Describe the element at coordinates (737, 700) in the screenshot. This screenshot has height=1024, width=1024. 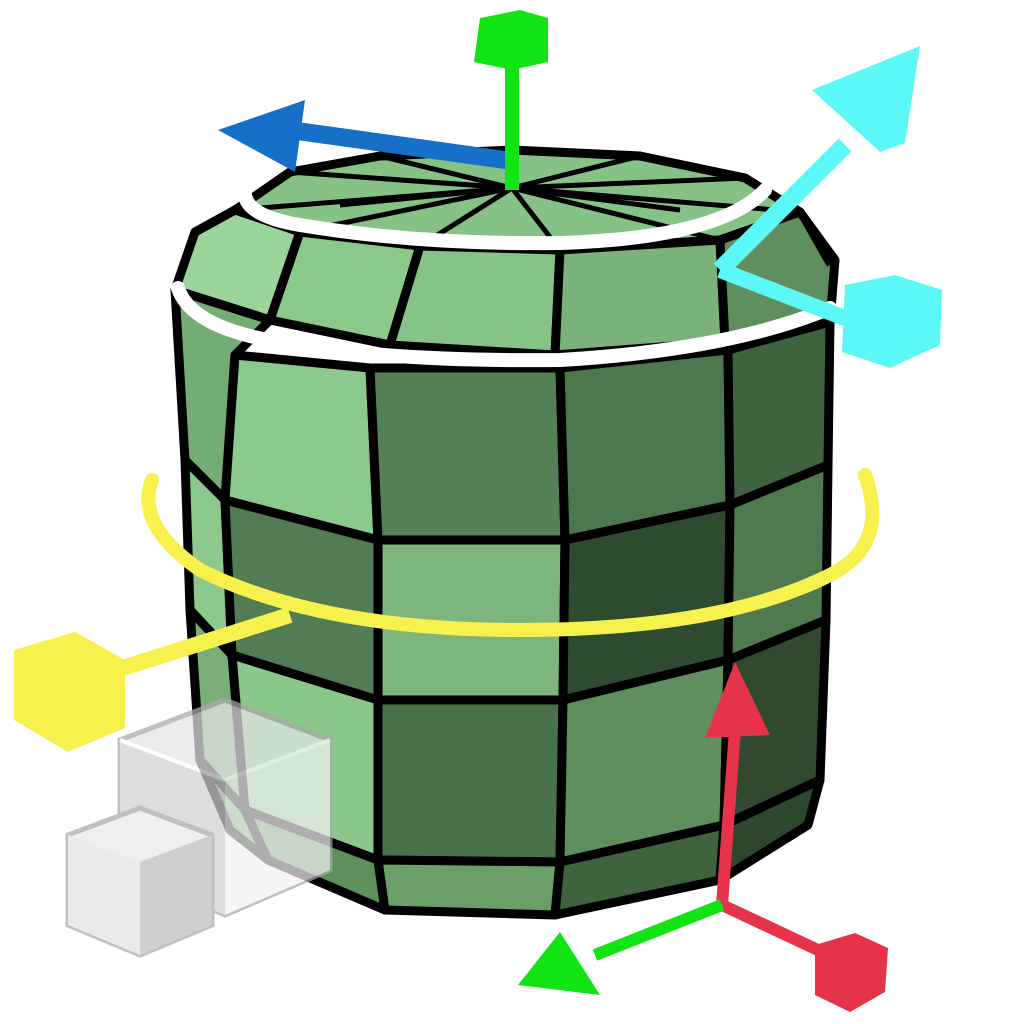
I see `axis-x-arrow-icon` at that location.